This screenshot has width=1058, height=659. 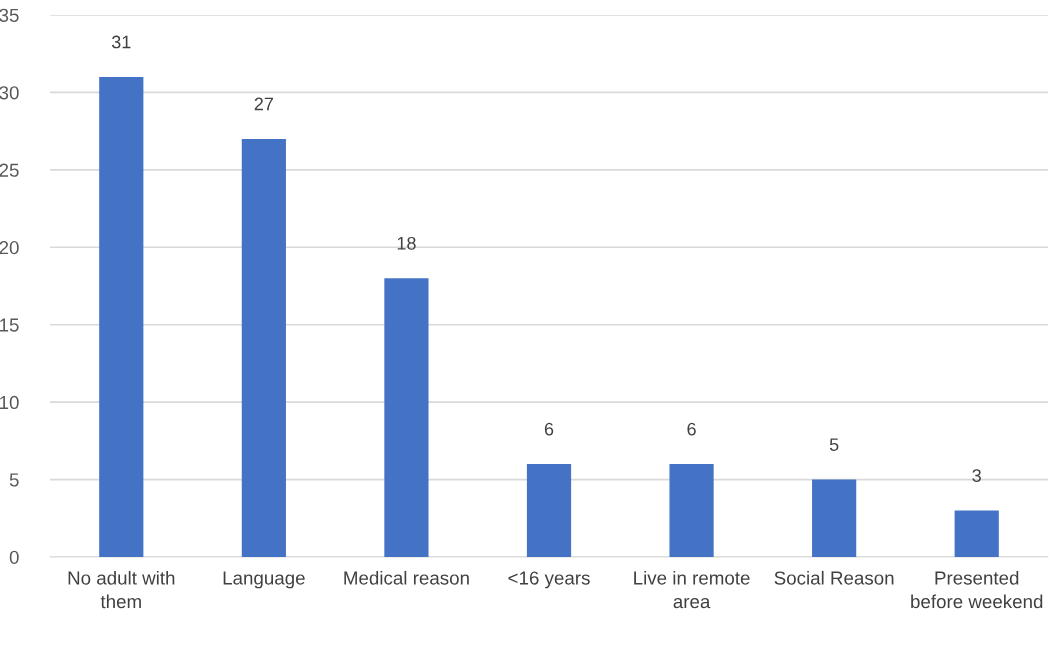 What do you see at coordinates (14, 480) in the screenshot?
I see `y-tick-label: 5` at bounding box center [14, 480].